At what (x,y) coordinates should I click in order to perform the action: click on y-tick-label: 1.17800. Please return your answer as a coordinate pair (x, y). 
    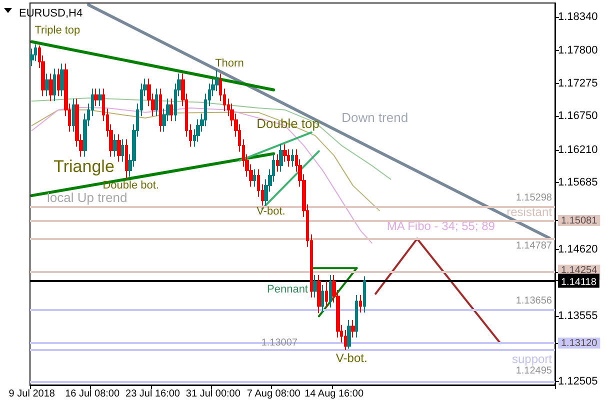
    Looking at the image, I should click on (578, 50).